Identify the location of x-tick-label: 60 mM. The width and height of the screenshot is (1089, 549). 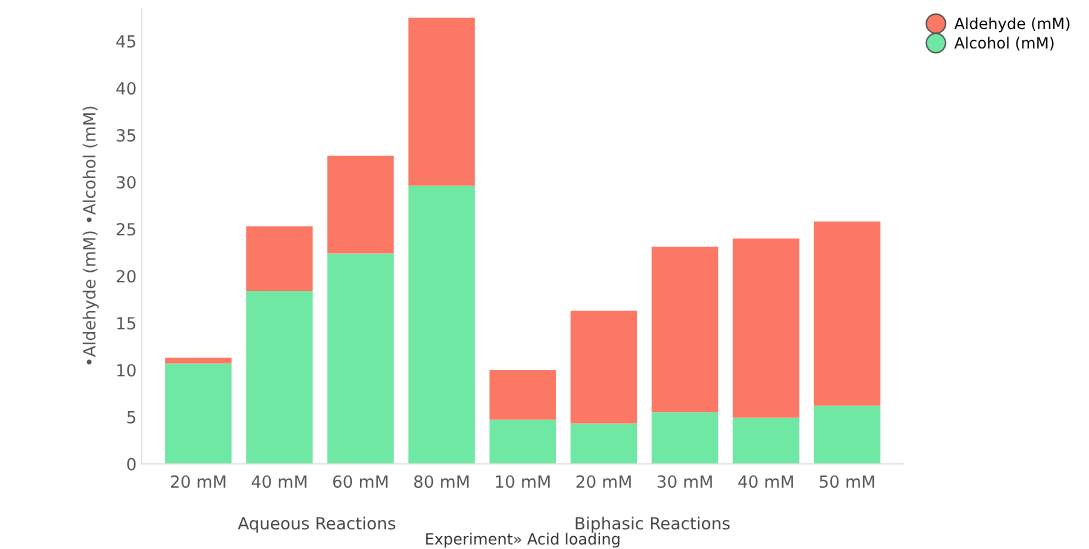
(360, 481).